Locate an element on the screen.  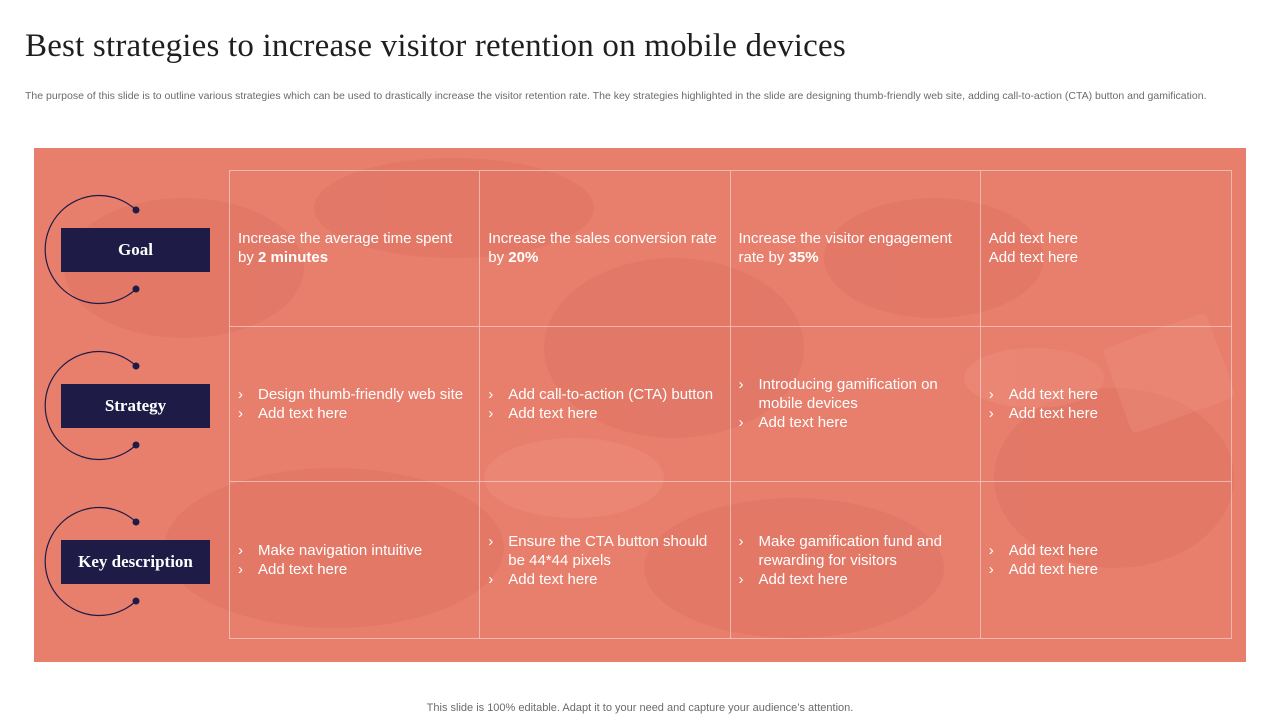
row-label-strategy: Strategy is located at coordinates (134, 406).